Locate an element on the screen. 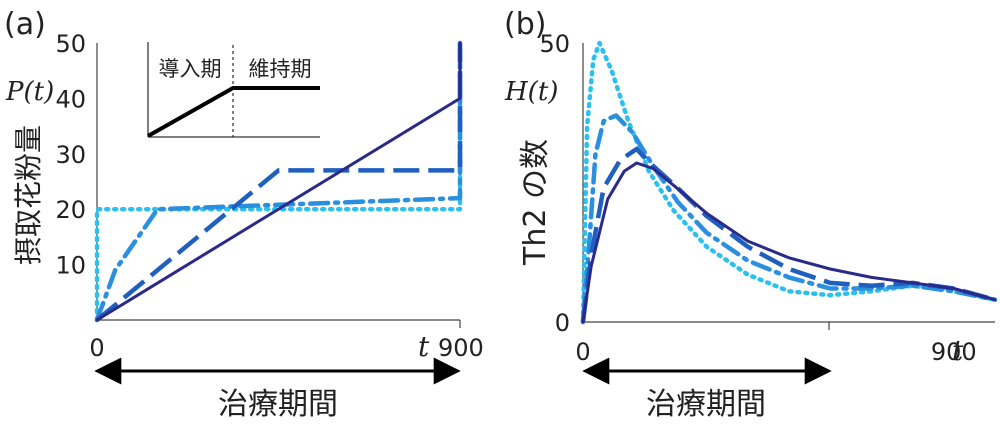  panel-b-label: (b) is located at coordinates (525, 24).